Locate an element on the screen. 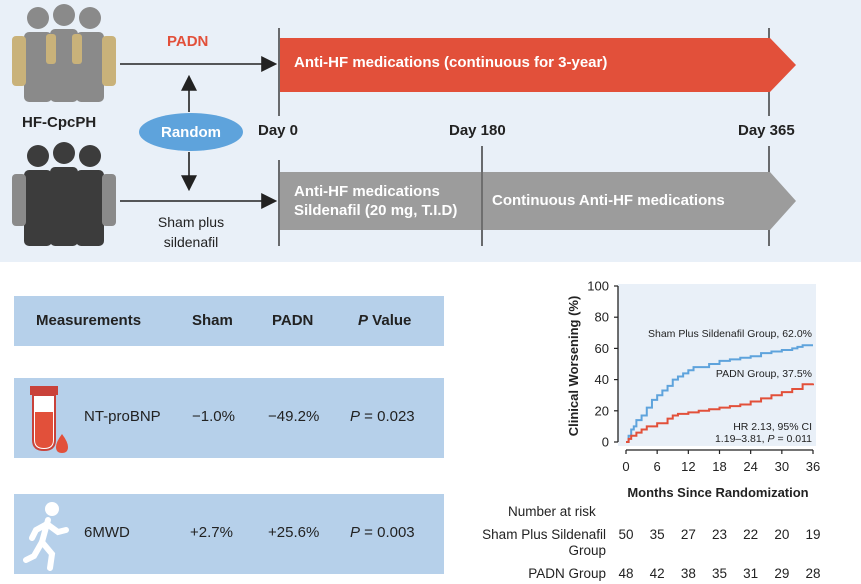 The width and height of the screenshot is (861, 584). row-sham-value: −1.0% is located at coordinates (213, 416).